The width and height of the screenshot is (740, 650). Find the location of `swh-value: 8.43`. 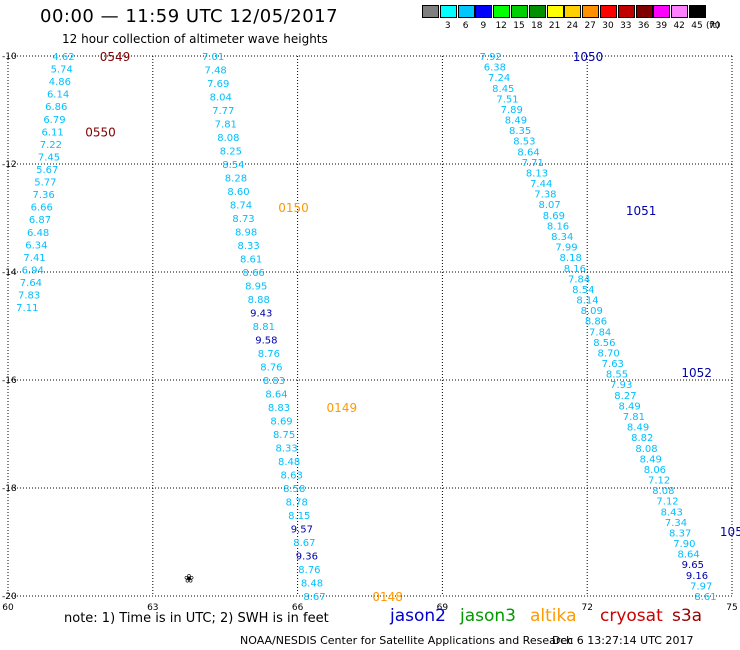

swh-value: 8.43 is located at coordinates (672, 512).